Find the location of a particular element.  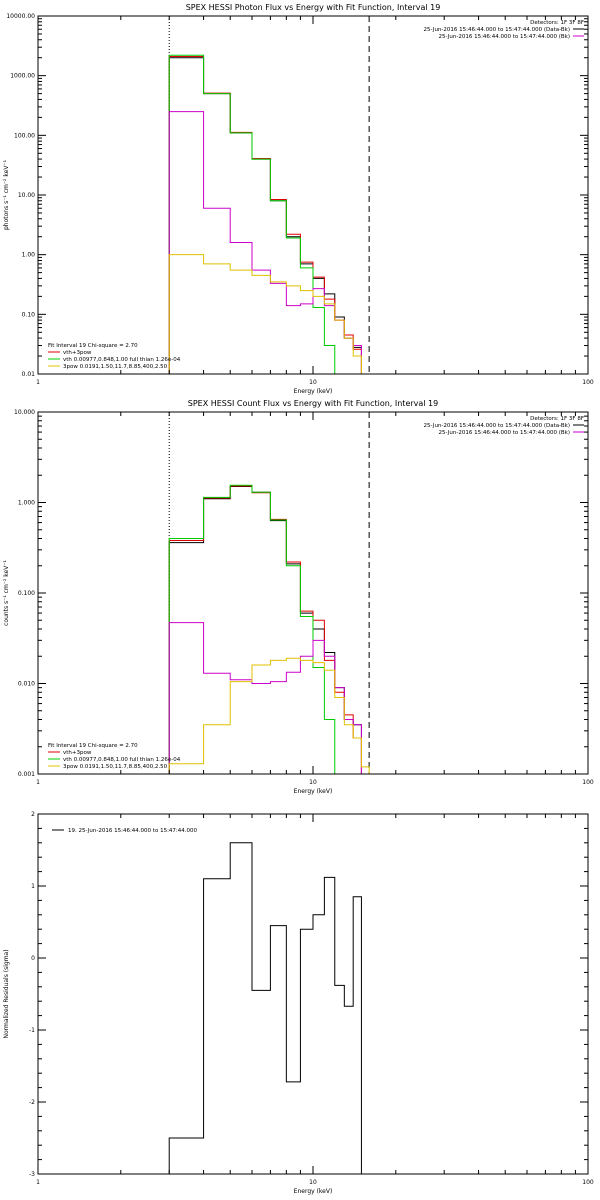

y-tick-label: 0 is located at coordinates (33, 958).